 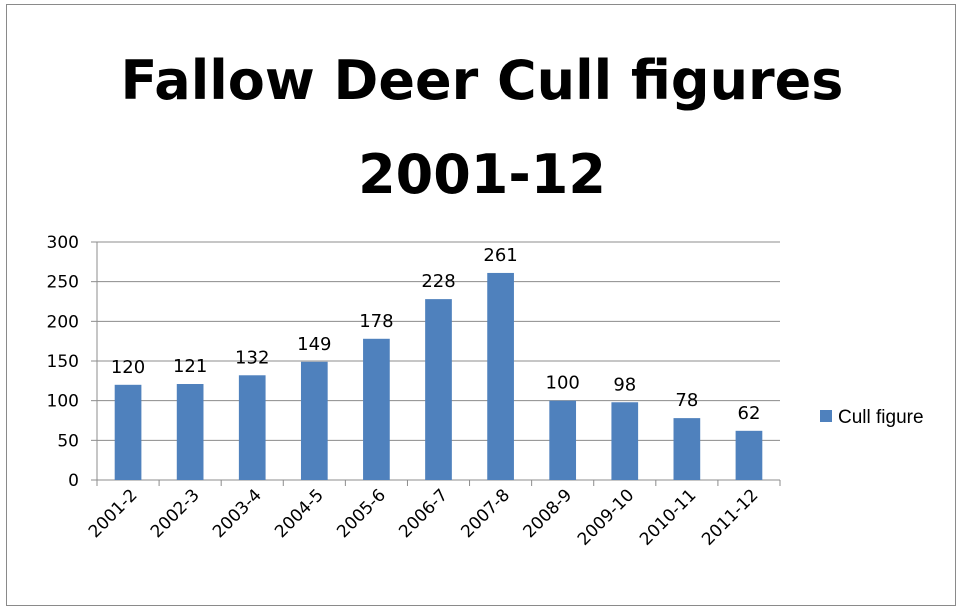 I want to click on y-tick-labels: 0 50 100 150 200 250 300, so click(x=72, y=362).